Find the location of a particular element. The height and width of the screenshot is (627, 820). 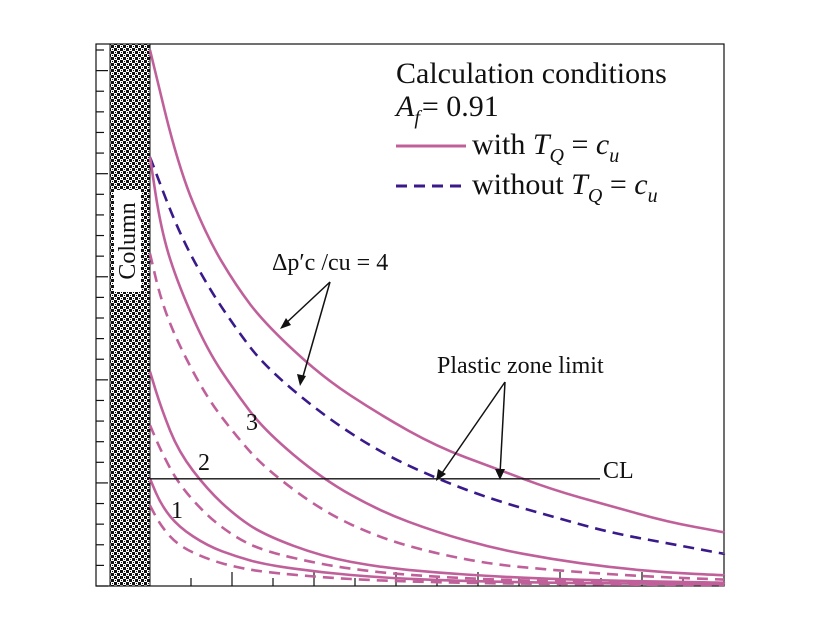

curve-label-1: 1 is located at coordinates (177, 511).